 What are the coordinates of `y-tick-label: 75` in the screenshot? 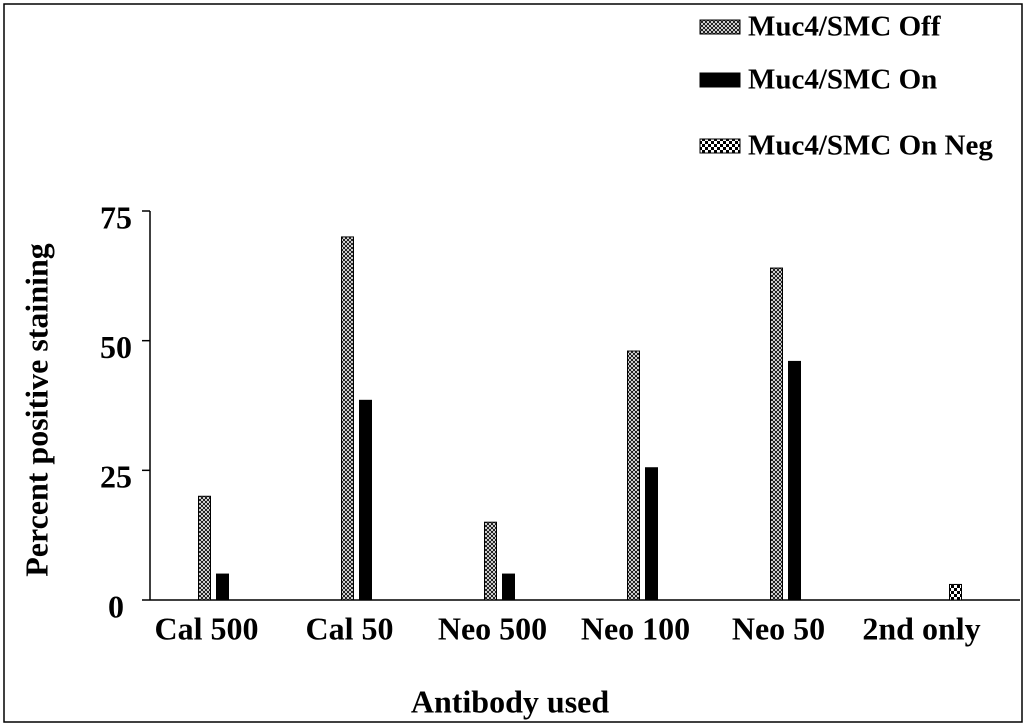 It's located at (116, 217).